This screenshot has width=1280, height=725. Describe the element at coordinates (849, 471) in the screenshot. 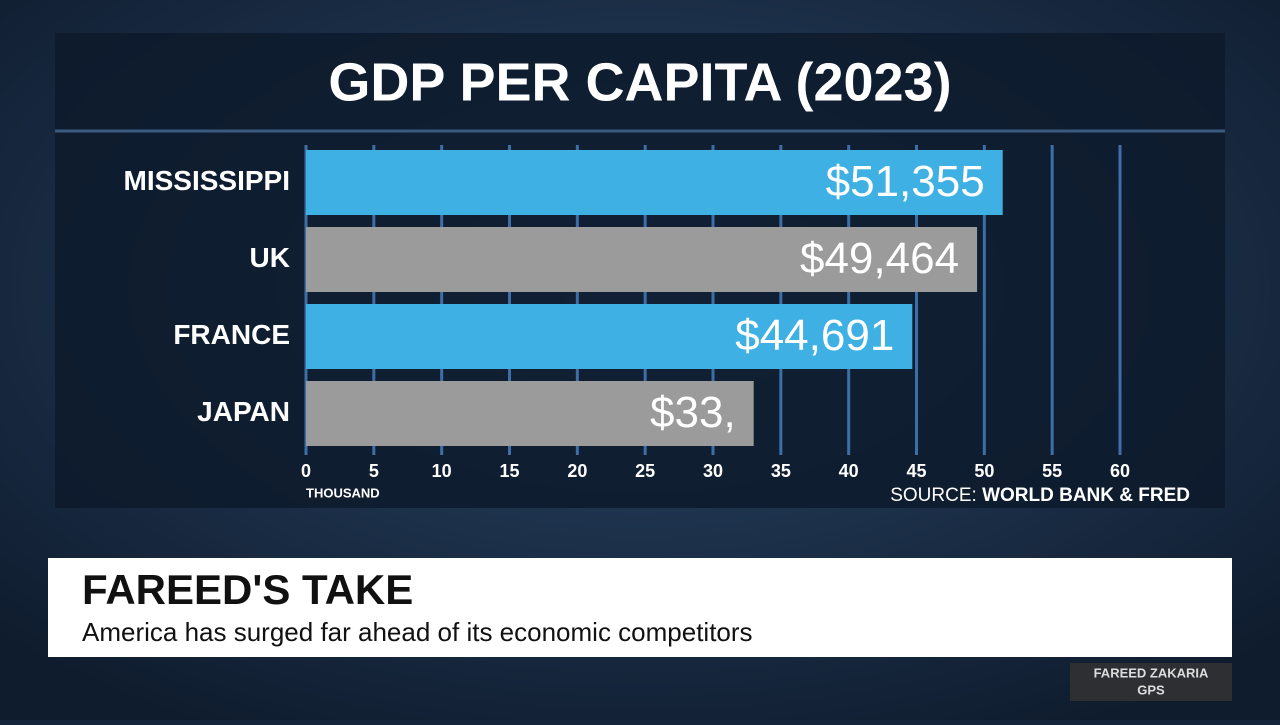

I see `x-tick-label: 40` at that location.